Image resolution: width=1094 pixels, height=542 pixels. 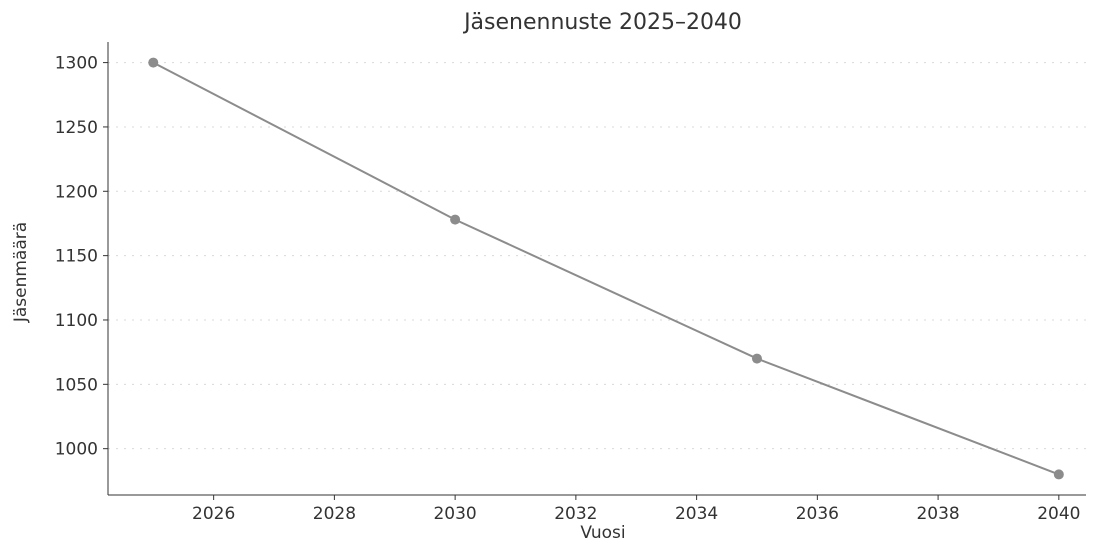 I want to click on y-tick-label: 1050, so click(x=76, y=385).